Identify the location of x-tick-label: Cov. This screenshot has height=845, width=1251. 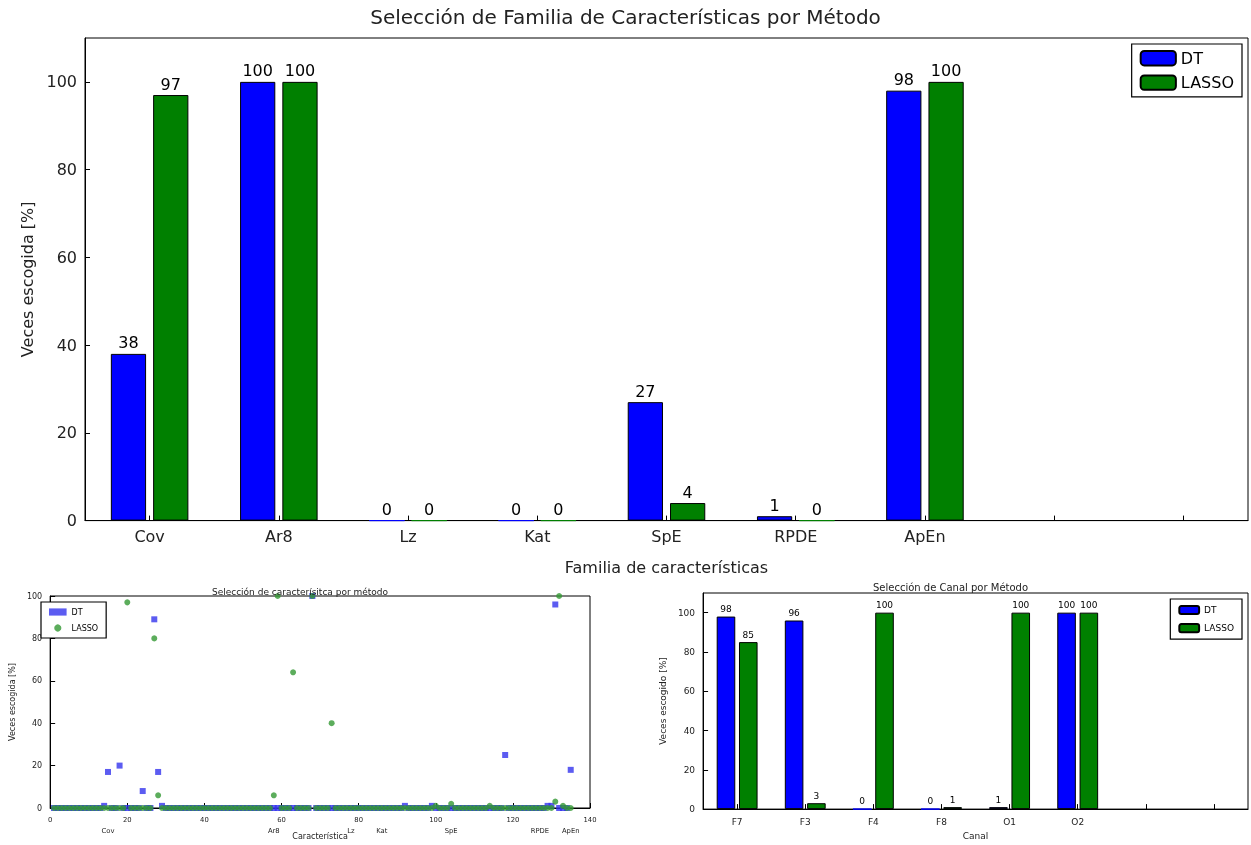
(149, 537).